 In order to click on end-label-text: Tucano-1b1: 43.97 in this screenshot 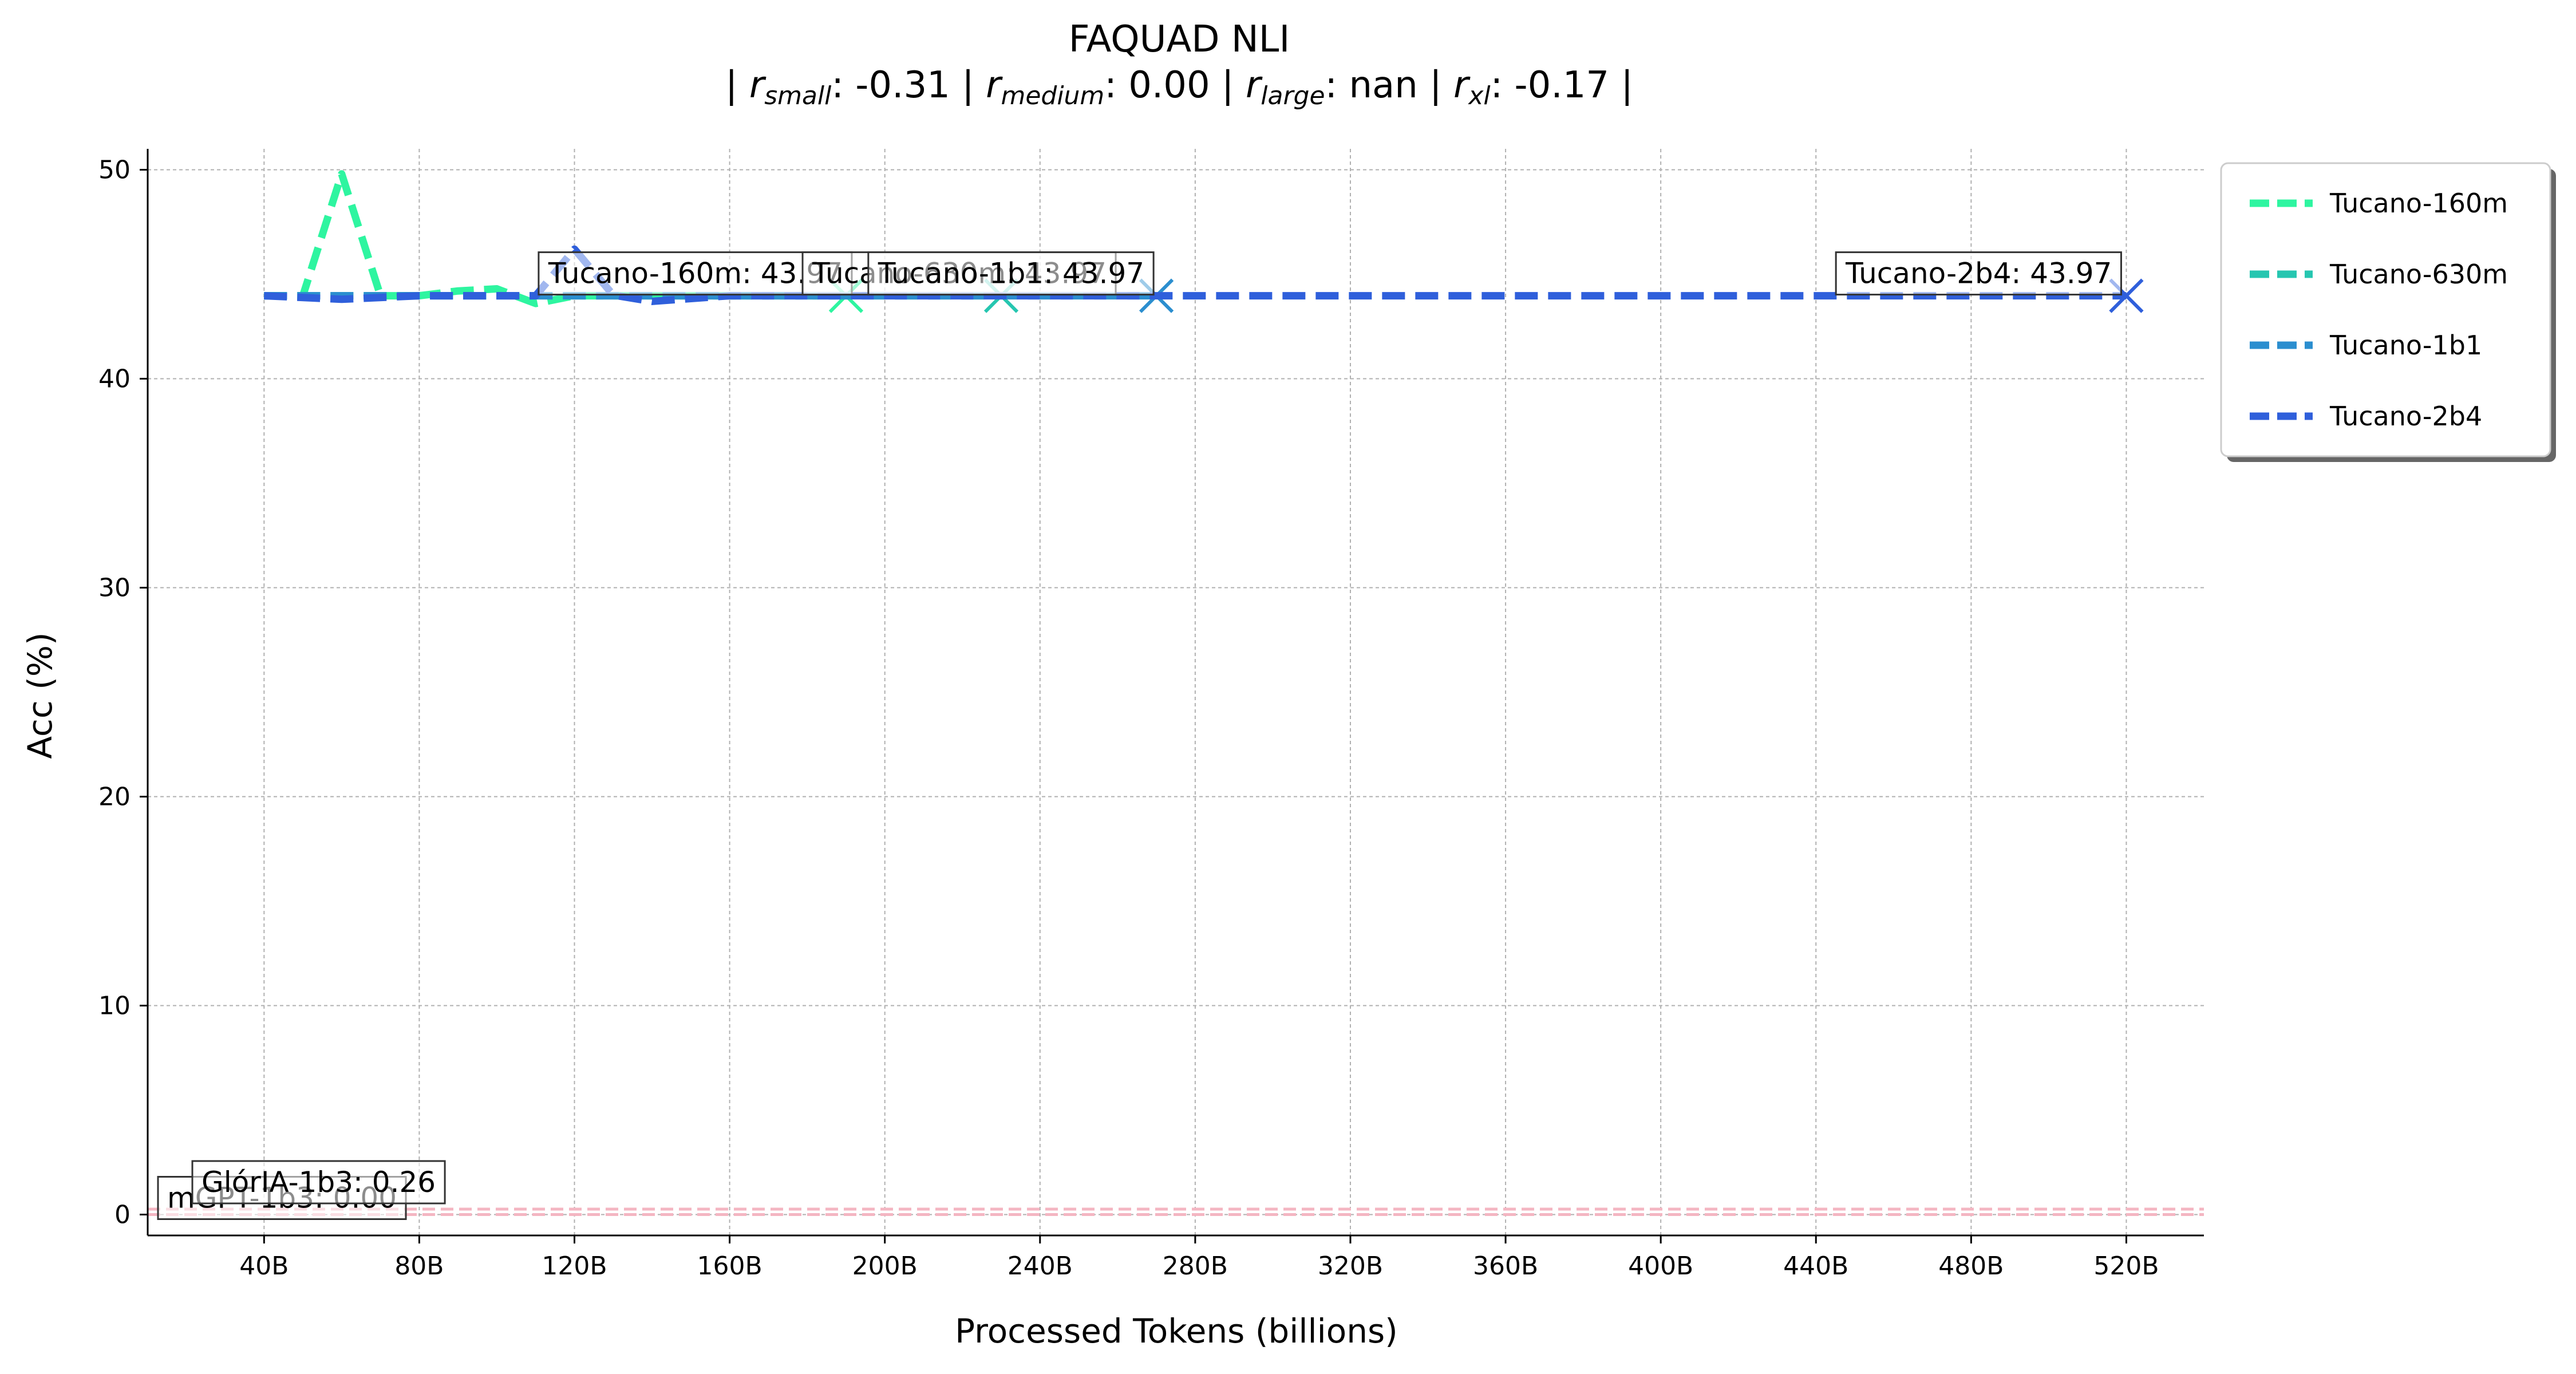, I will do `click(1011, 273)`.